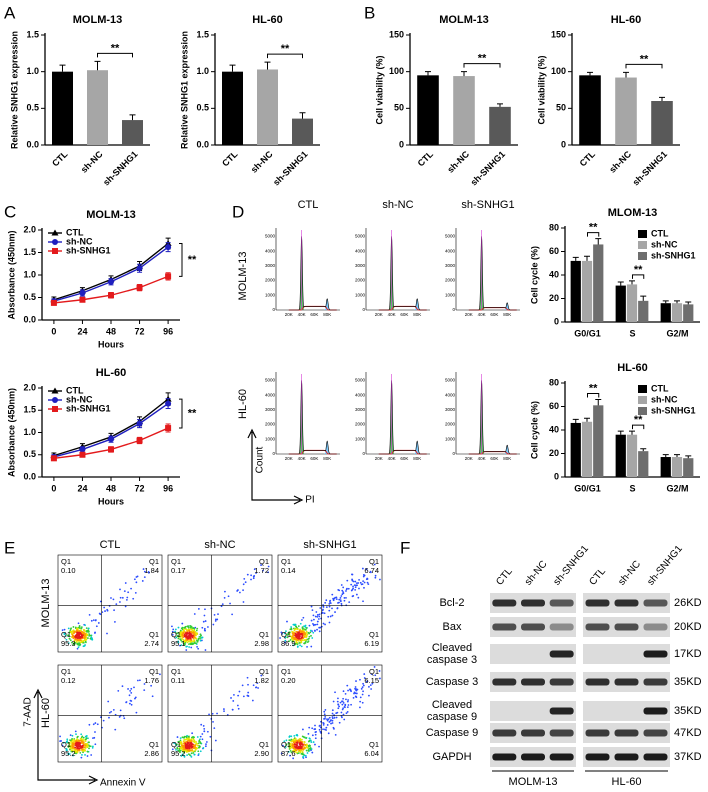  I want to click on y-tick-label: 2.0, so click(29, 229).